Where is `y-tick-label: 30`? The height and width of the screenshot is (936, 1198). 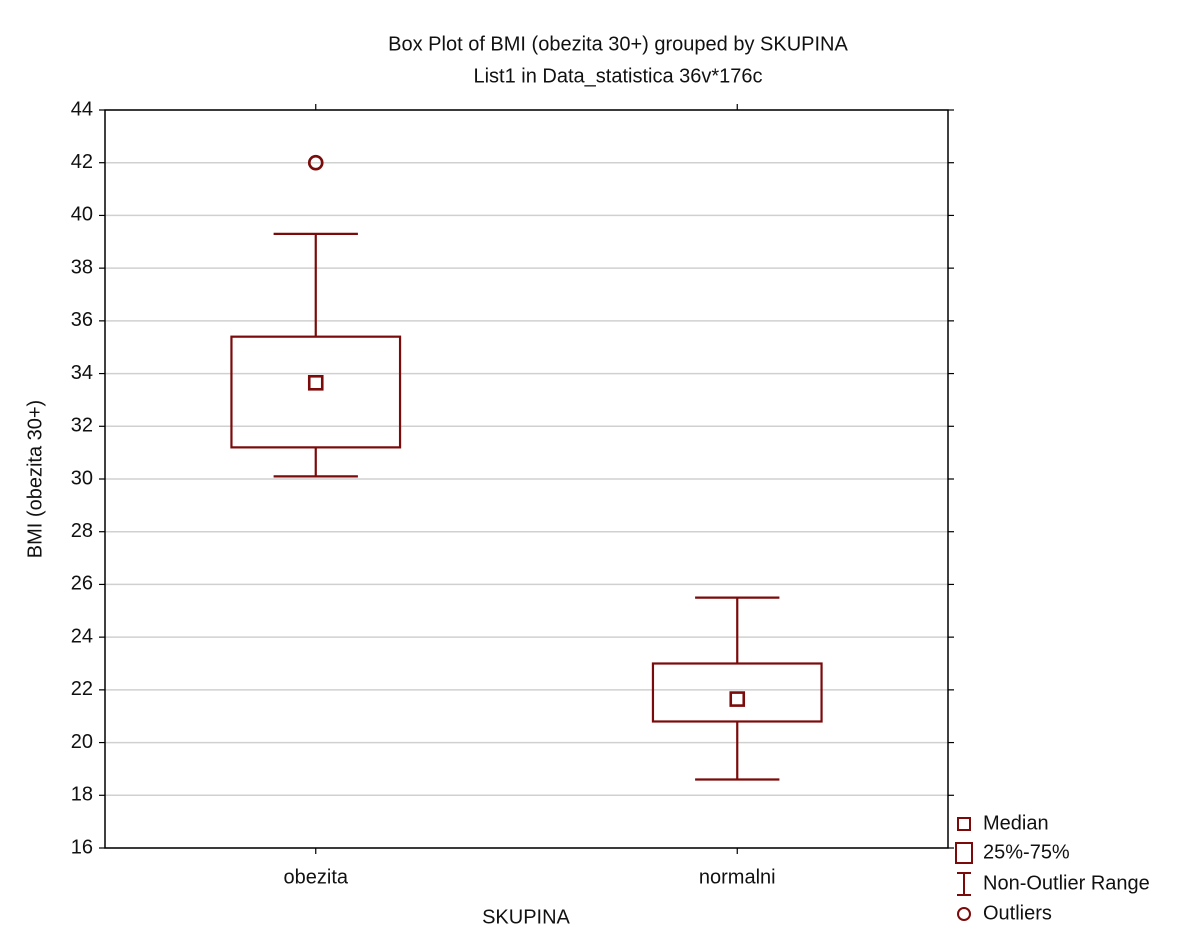
y-tick-label: 30 is located at coordinates (82, 478).